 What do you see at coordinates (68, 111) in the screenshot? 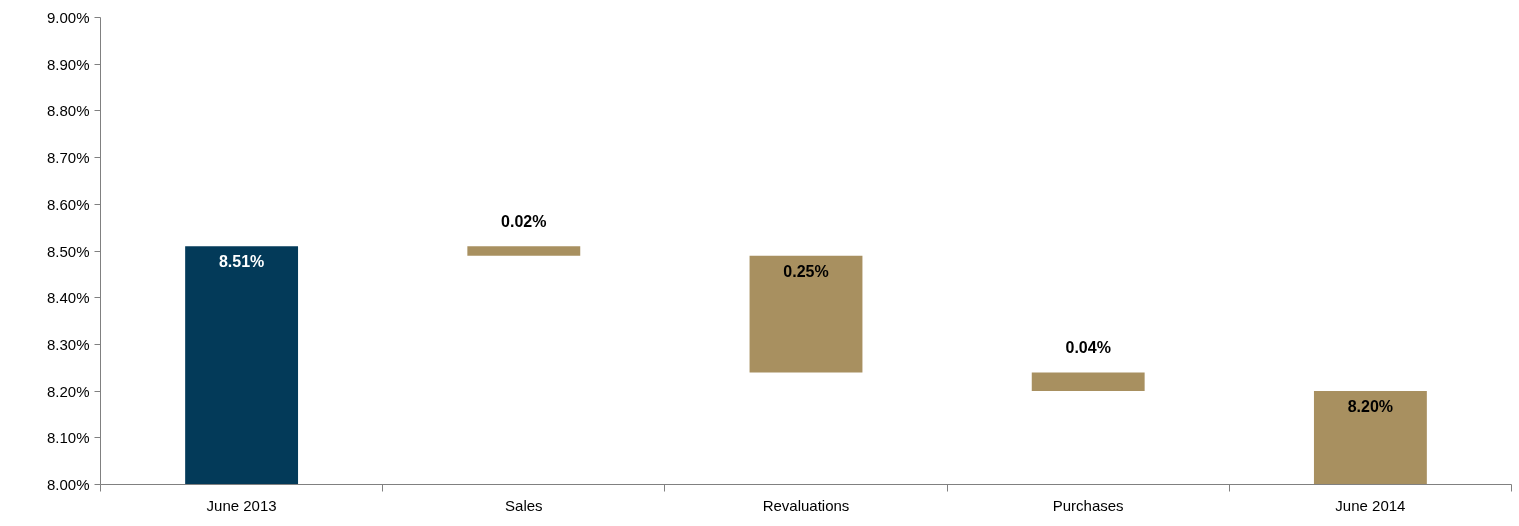
I see `y-tick-label: 8.80%` at bounding box center [68, 111].